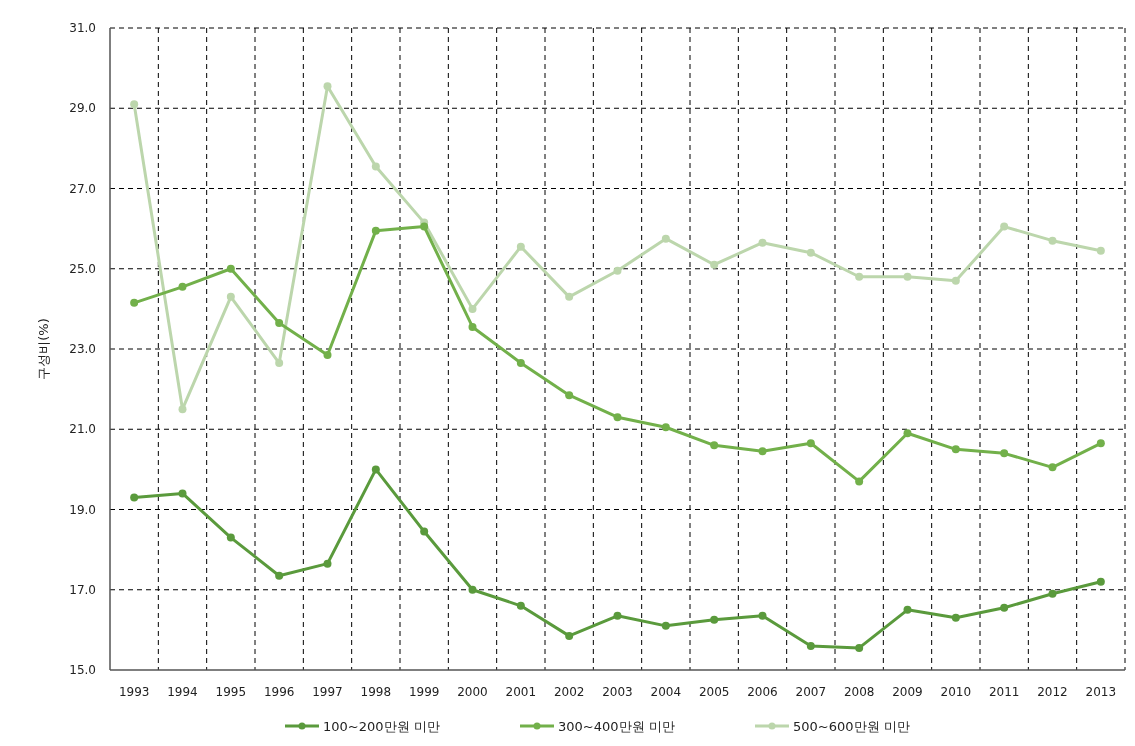 This screenshot has width=1135, height=746. Describe the element at coordinates (907, 692) in the screenshot. I see `x-tick-label: 2009` at that location.